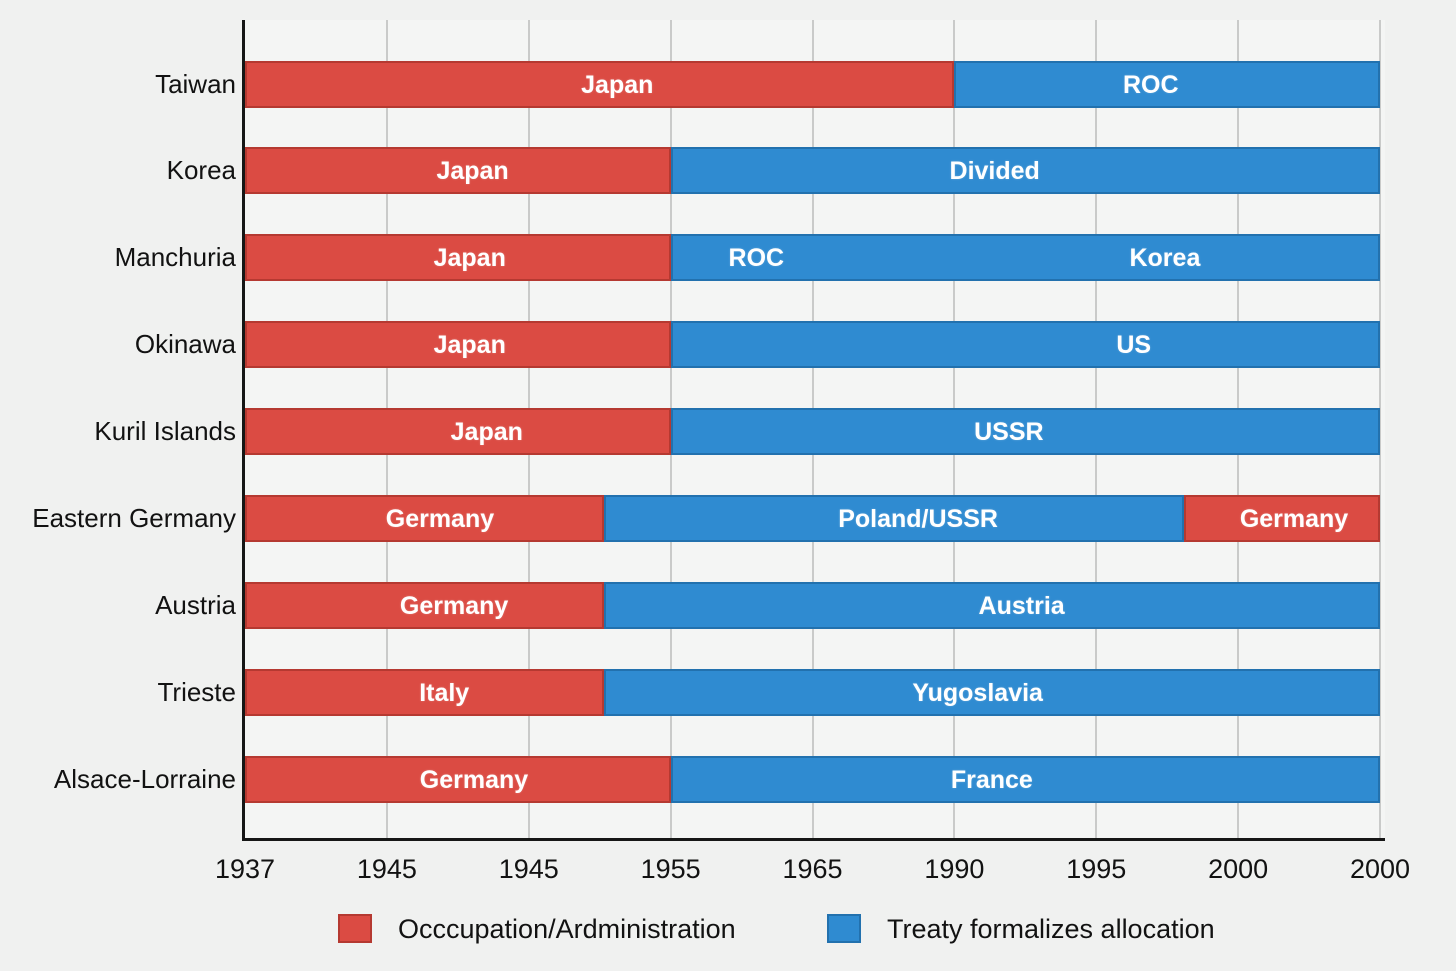  Describe the element at coordinates (844, 928) in the screenshot. I see `legend-swatch-treaty` at that location.